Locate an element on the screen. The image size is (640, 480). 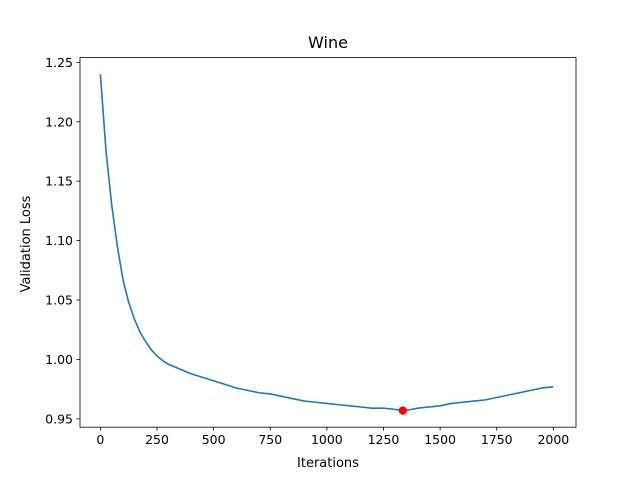
x-tick-label: 0 is located at coordinates (100, 439).